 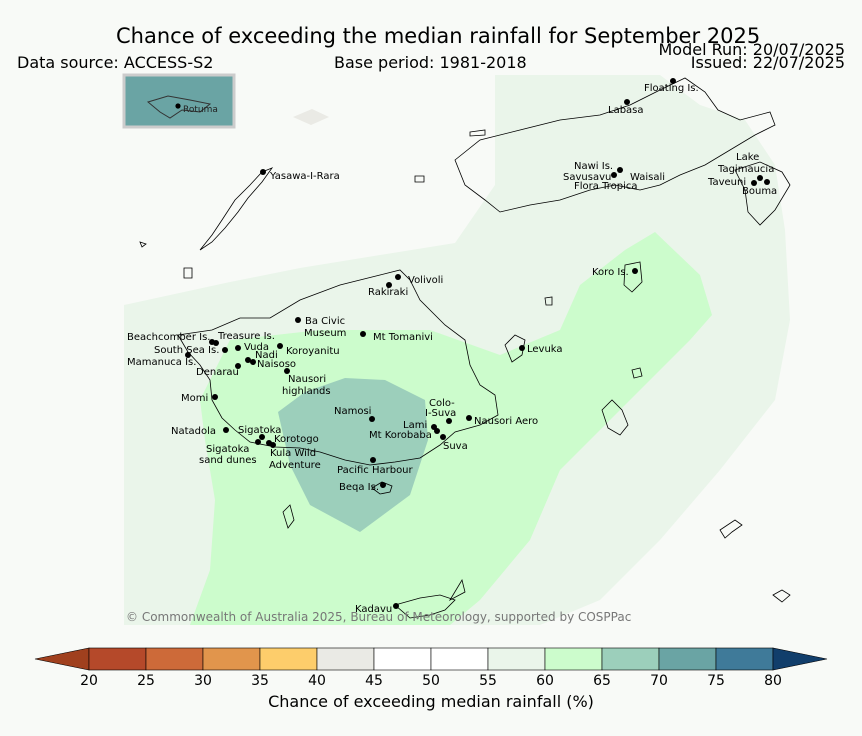 I want to click on marker-vuda, so click(x=238, y=348).